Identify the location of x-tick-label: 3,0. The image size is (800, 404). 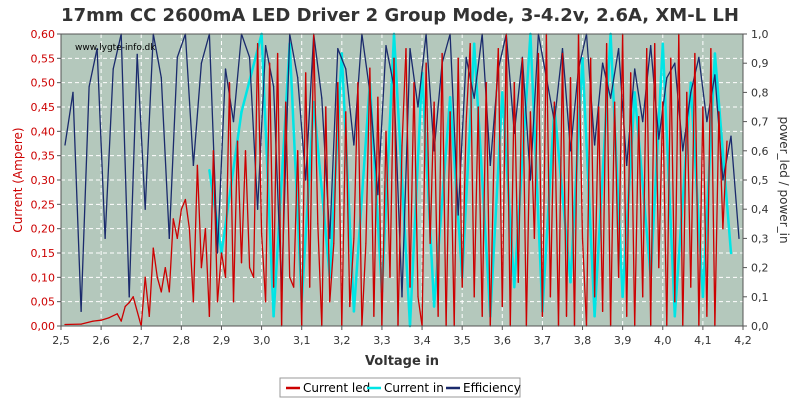
(262, 340).